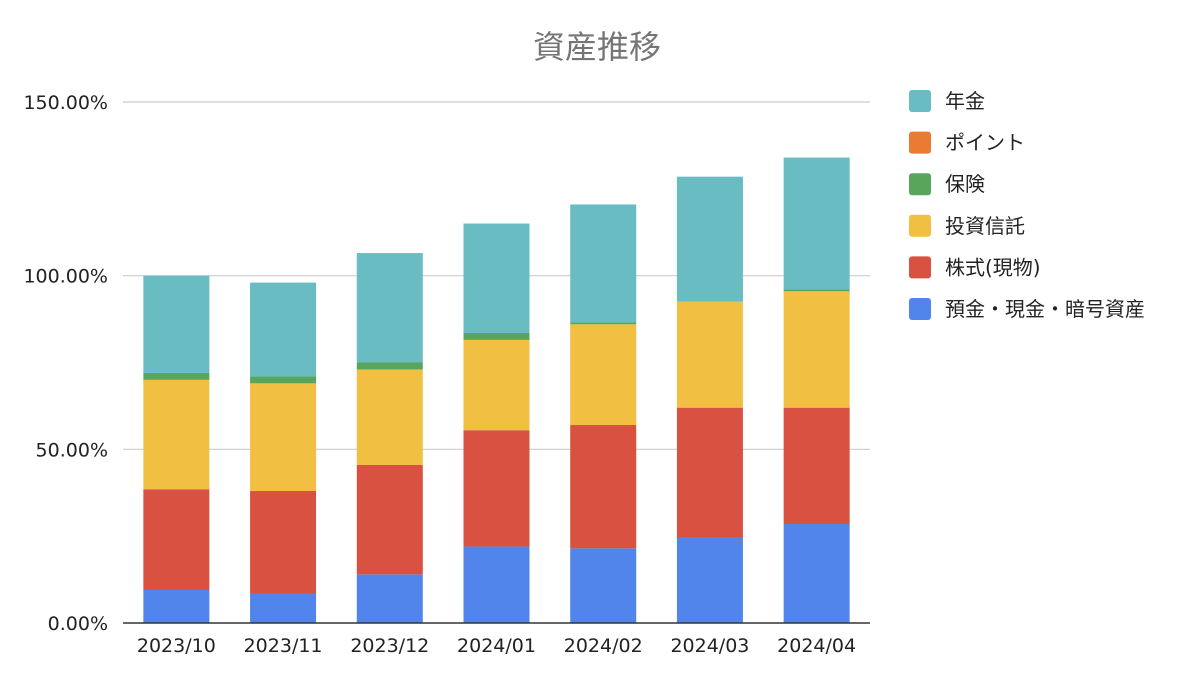 This screenshot has height=688, width=1200. What do you see at coordinates (993, 267) in the screenshot?
I see `legend-label: 株式(現物)` at bounding box center [993, 267].